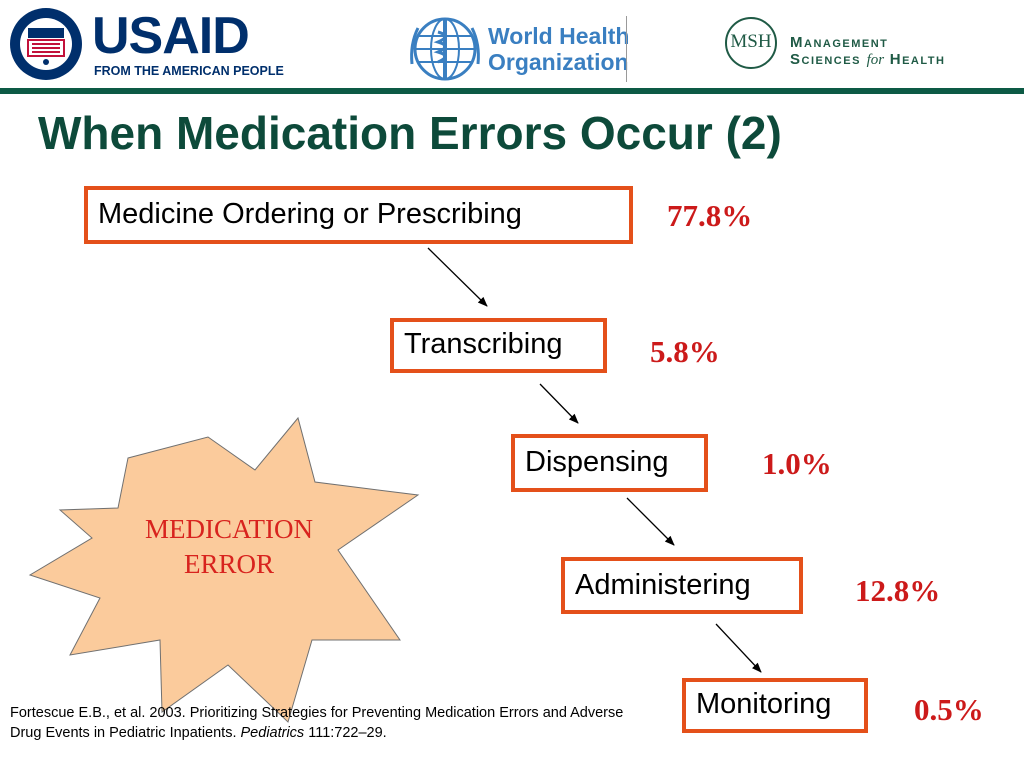  Describe the element at coordinates (358, 215) in the screenshot. I see `step-ordering-prescribing: Medicine Ordering or Prescribing` at that location.